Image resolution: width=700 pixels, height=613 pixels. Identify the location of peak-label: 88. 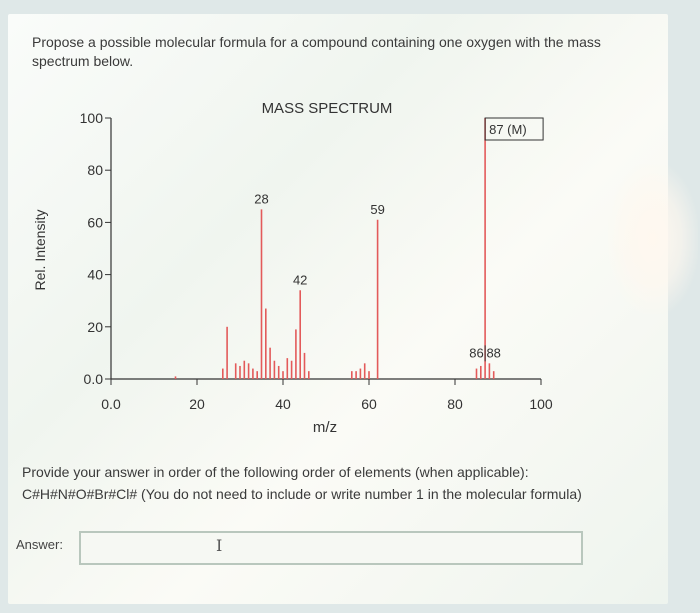
(493, 352).